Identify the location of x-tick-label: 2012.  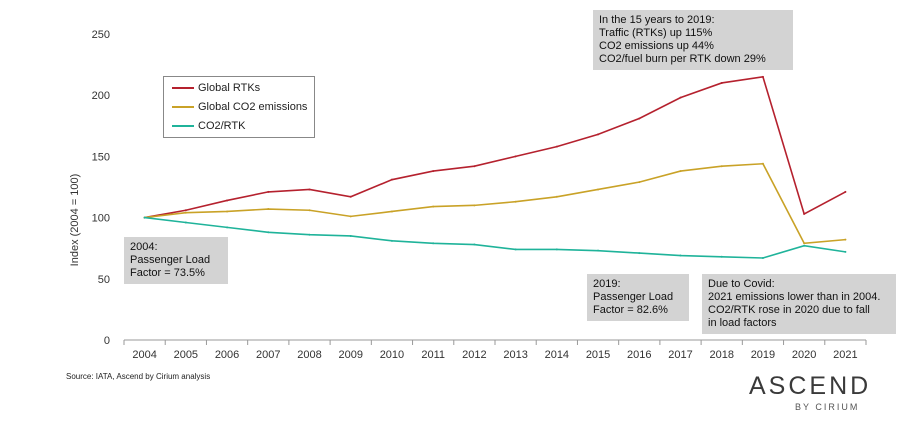
(474, 355).